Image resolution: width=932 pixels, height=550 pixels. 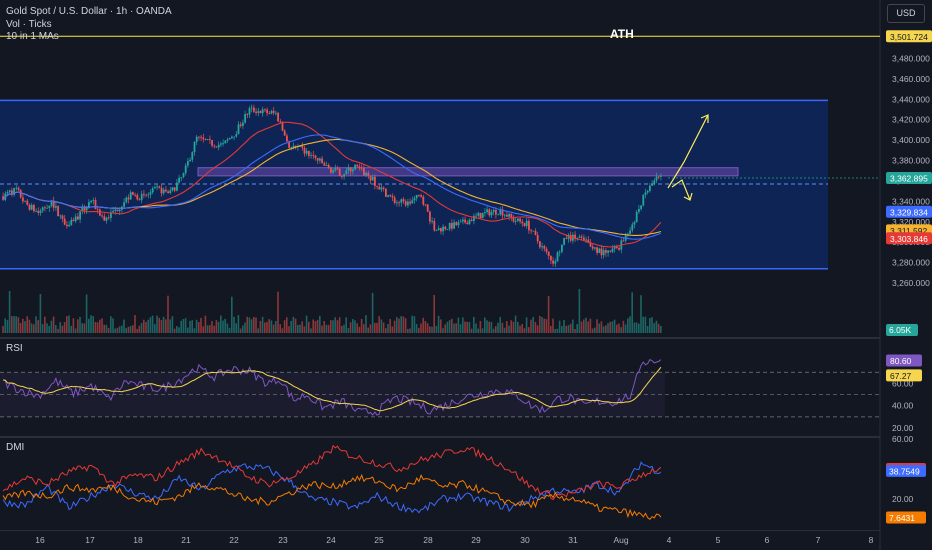 I want to click on currency-button: USD, so click(x=906, y=13).